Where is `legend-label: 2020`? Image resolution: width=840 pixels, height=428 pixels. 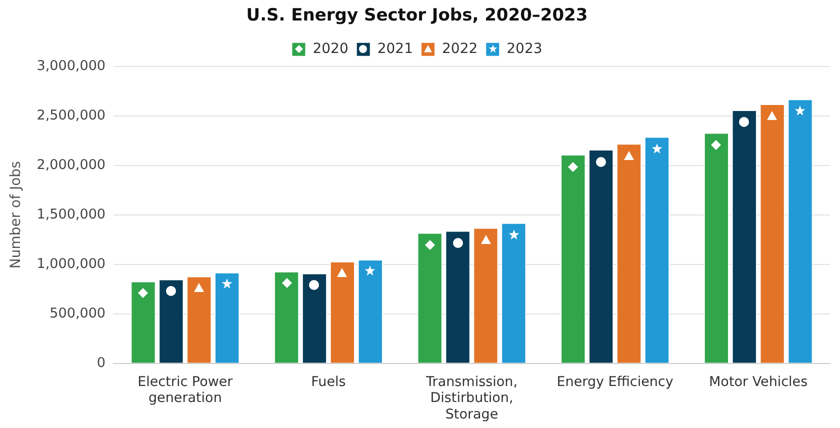
legend-label: 2020 is located at coordinates (330, 49).